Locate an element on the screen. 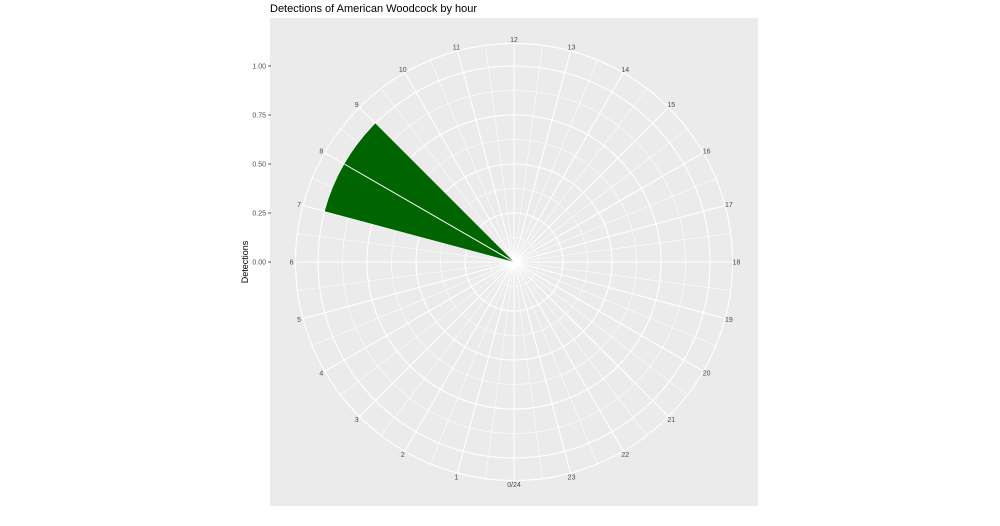 Image resolution: width=1000 pixels, height=526 pixels. hour-label: 10 is located at coordinates (403, 70).